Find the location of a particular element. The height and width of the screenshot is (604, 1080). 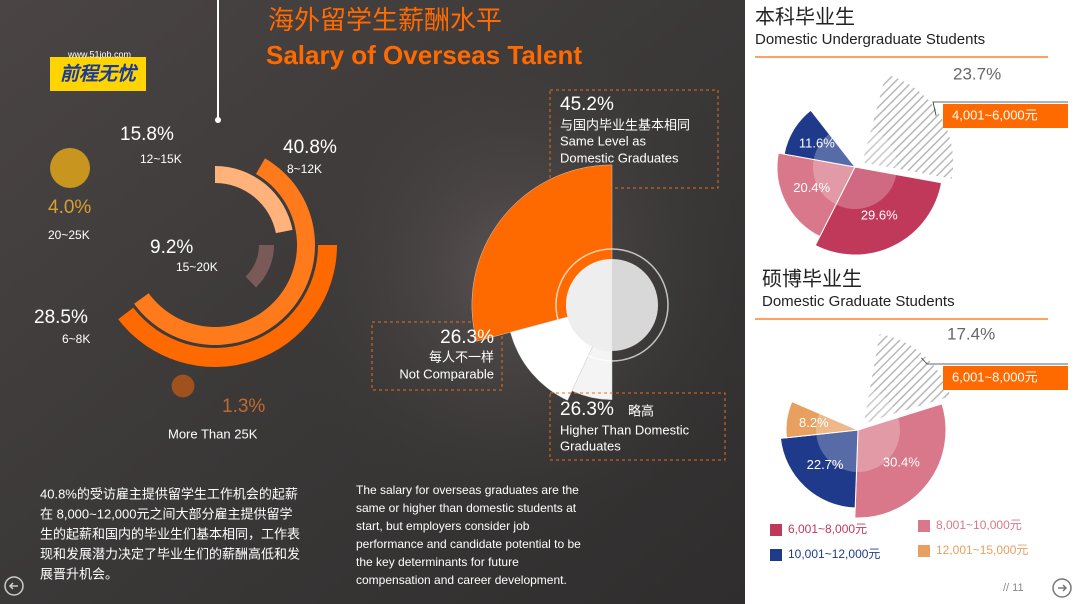

pie-title-en: Domestic Graduate Students is located at coordinates (858, 301).